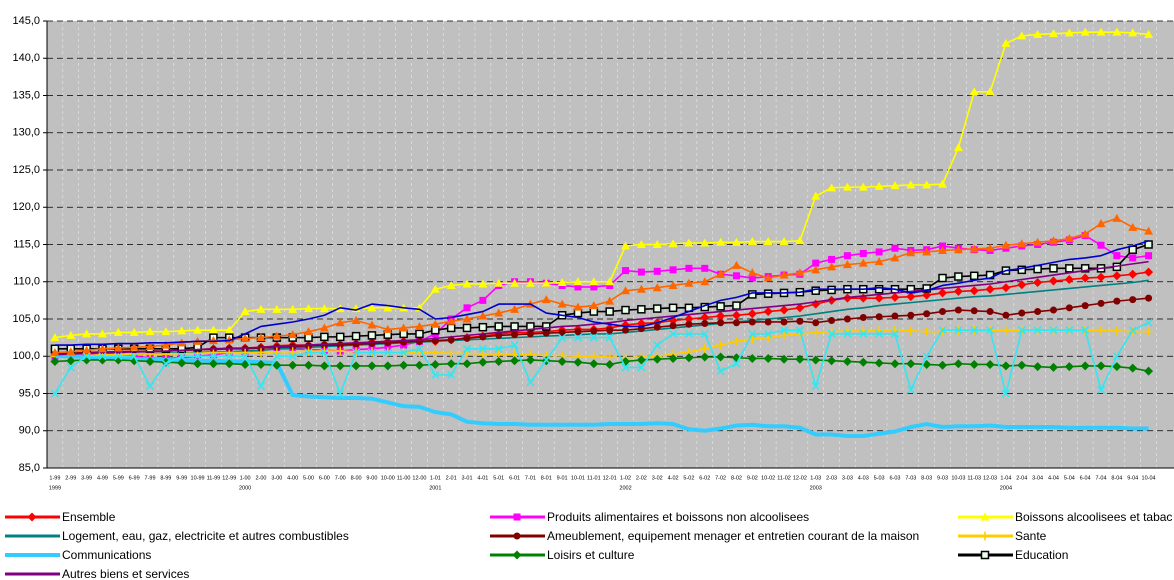 Image resolution: width=1174 pixels, height=580 pixels. I want to click on y-tick-label: 115,0, so click(26, 244).